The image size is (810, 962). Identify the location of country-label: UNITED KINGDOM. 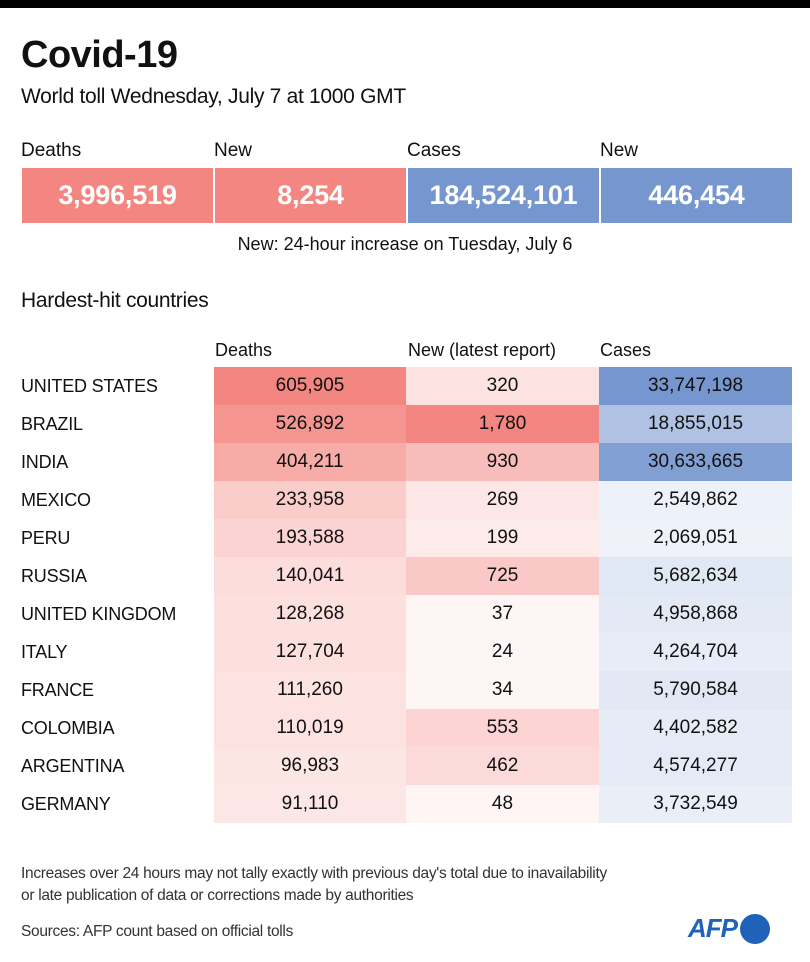
(99, 614).